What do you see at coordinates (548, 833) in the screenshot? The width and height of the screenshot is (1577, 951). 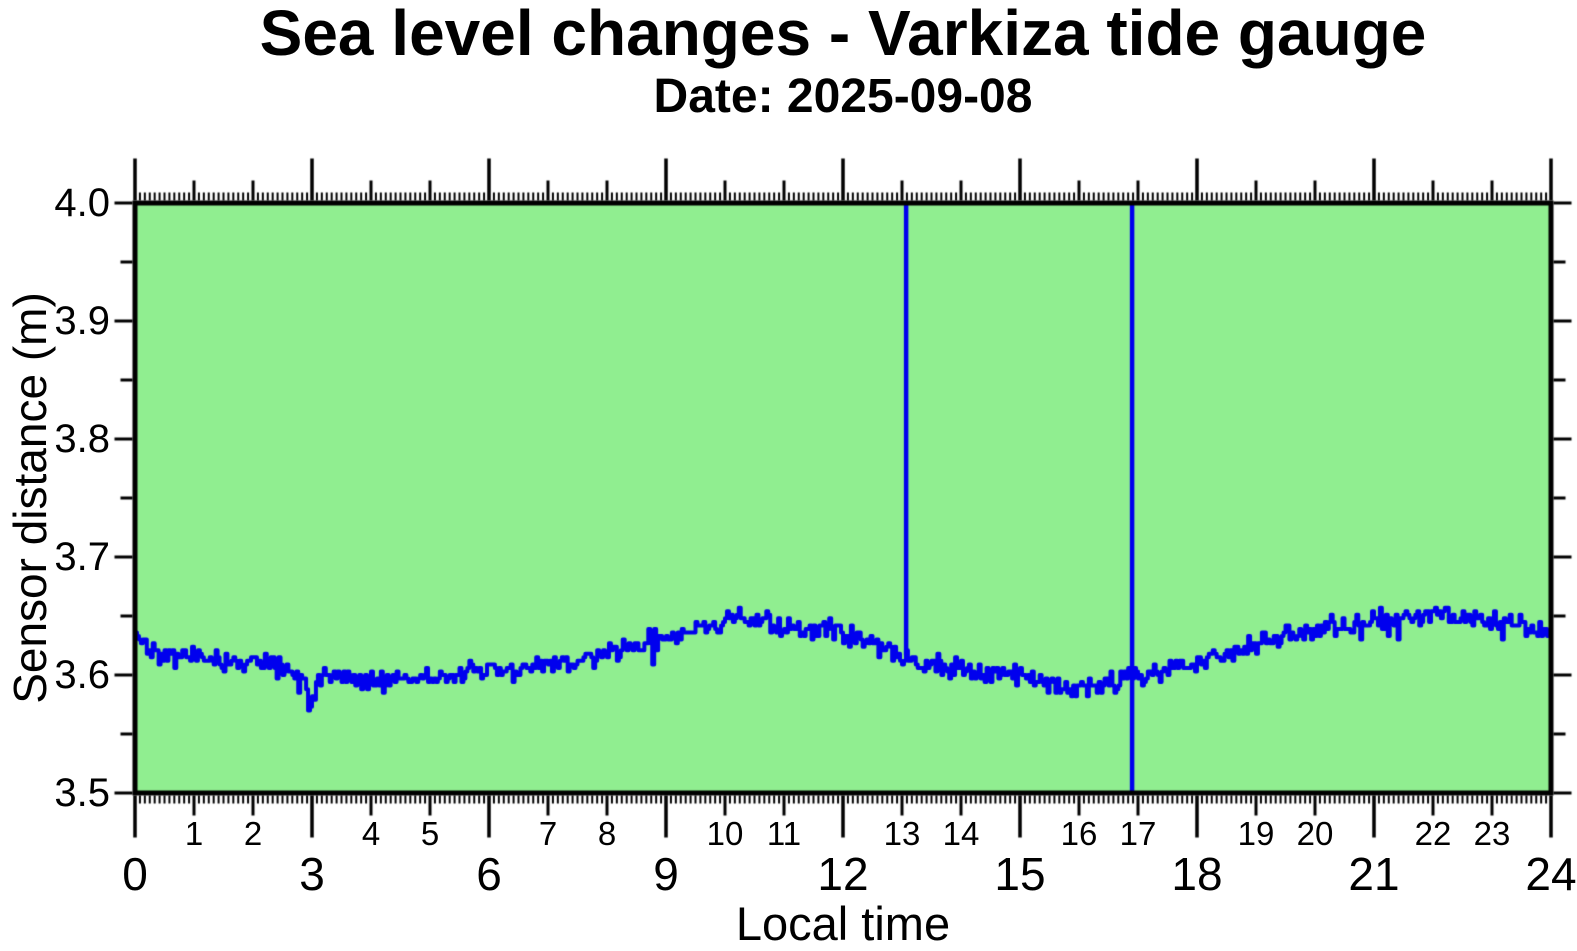 I see `x-axis-hour-tick-label: 7` at bounding box center [548, 833].